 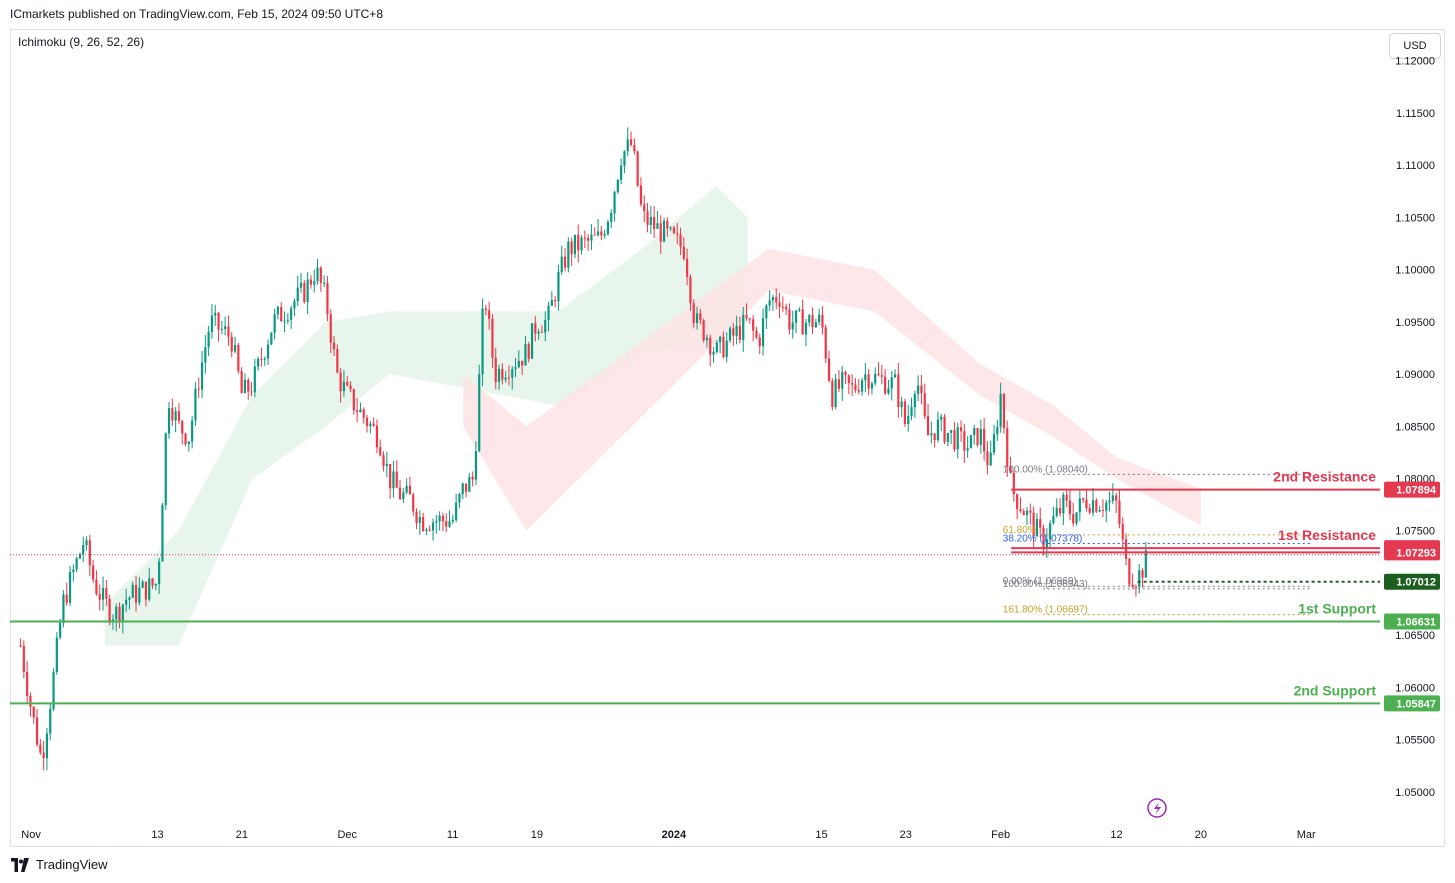 I want to click on footer-brand-label: TradingView, so click(x=72, y=864).